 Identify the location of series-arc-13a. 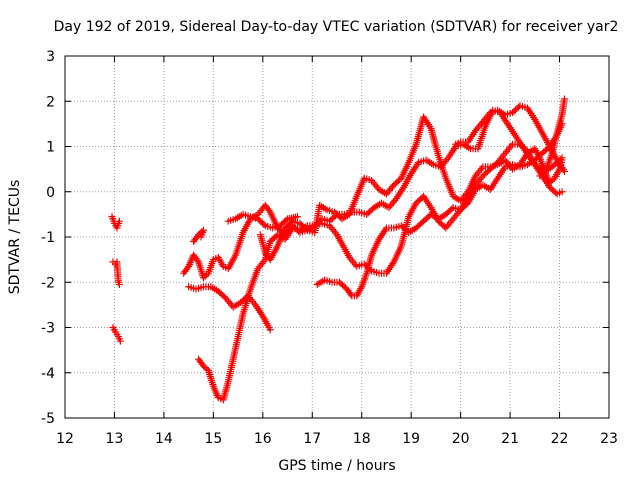
(115, 222).